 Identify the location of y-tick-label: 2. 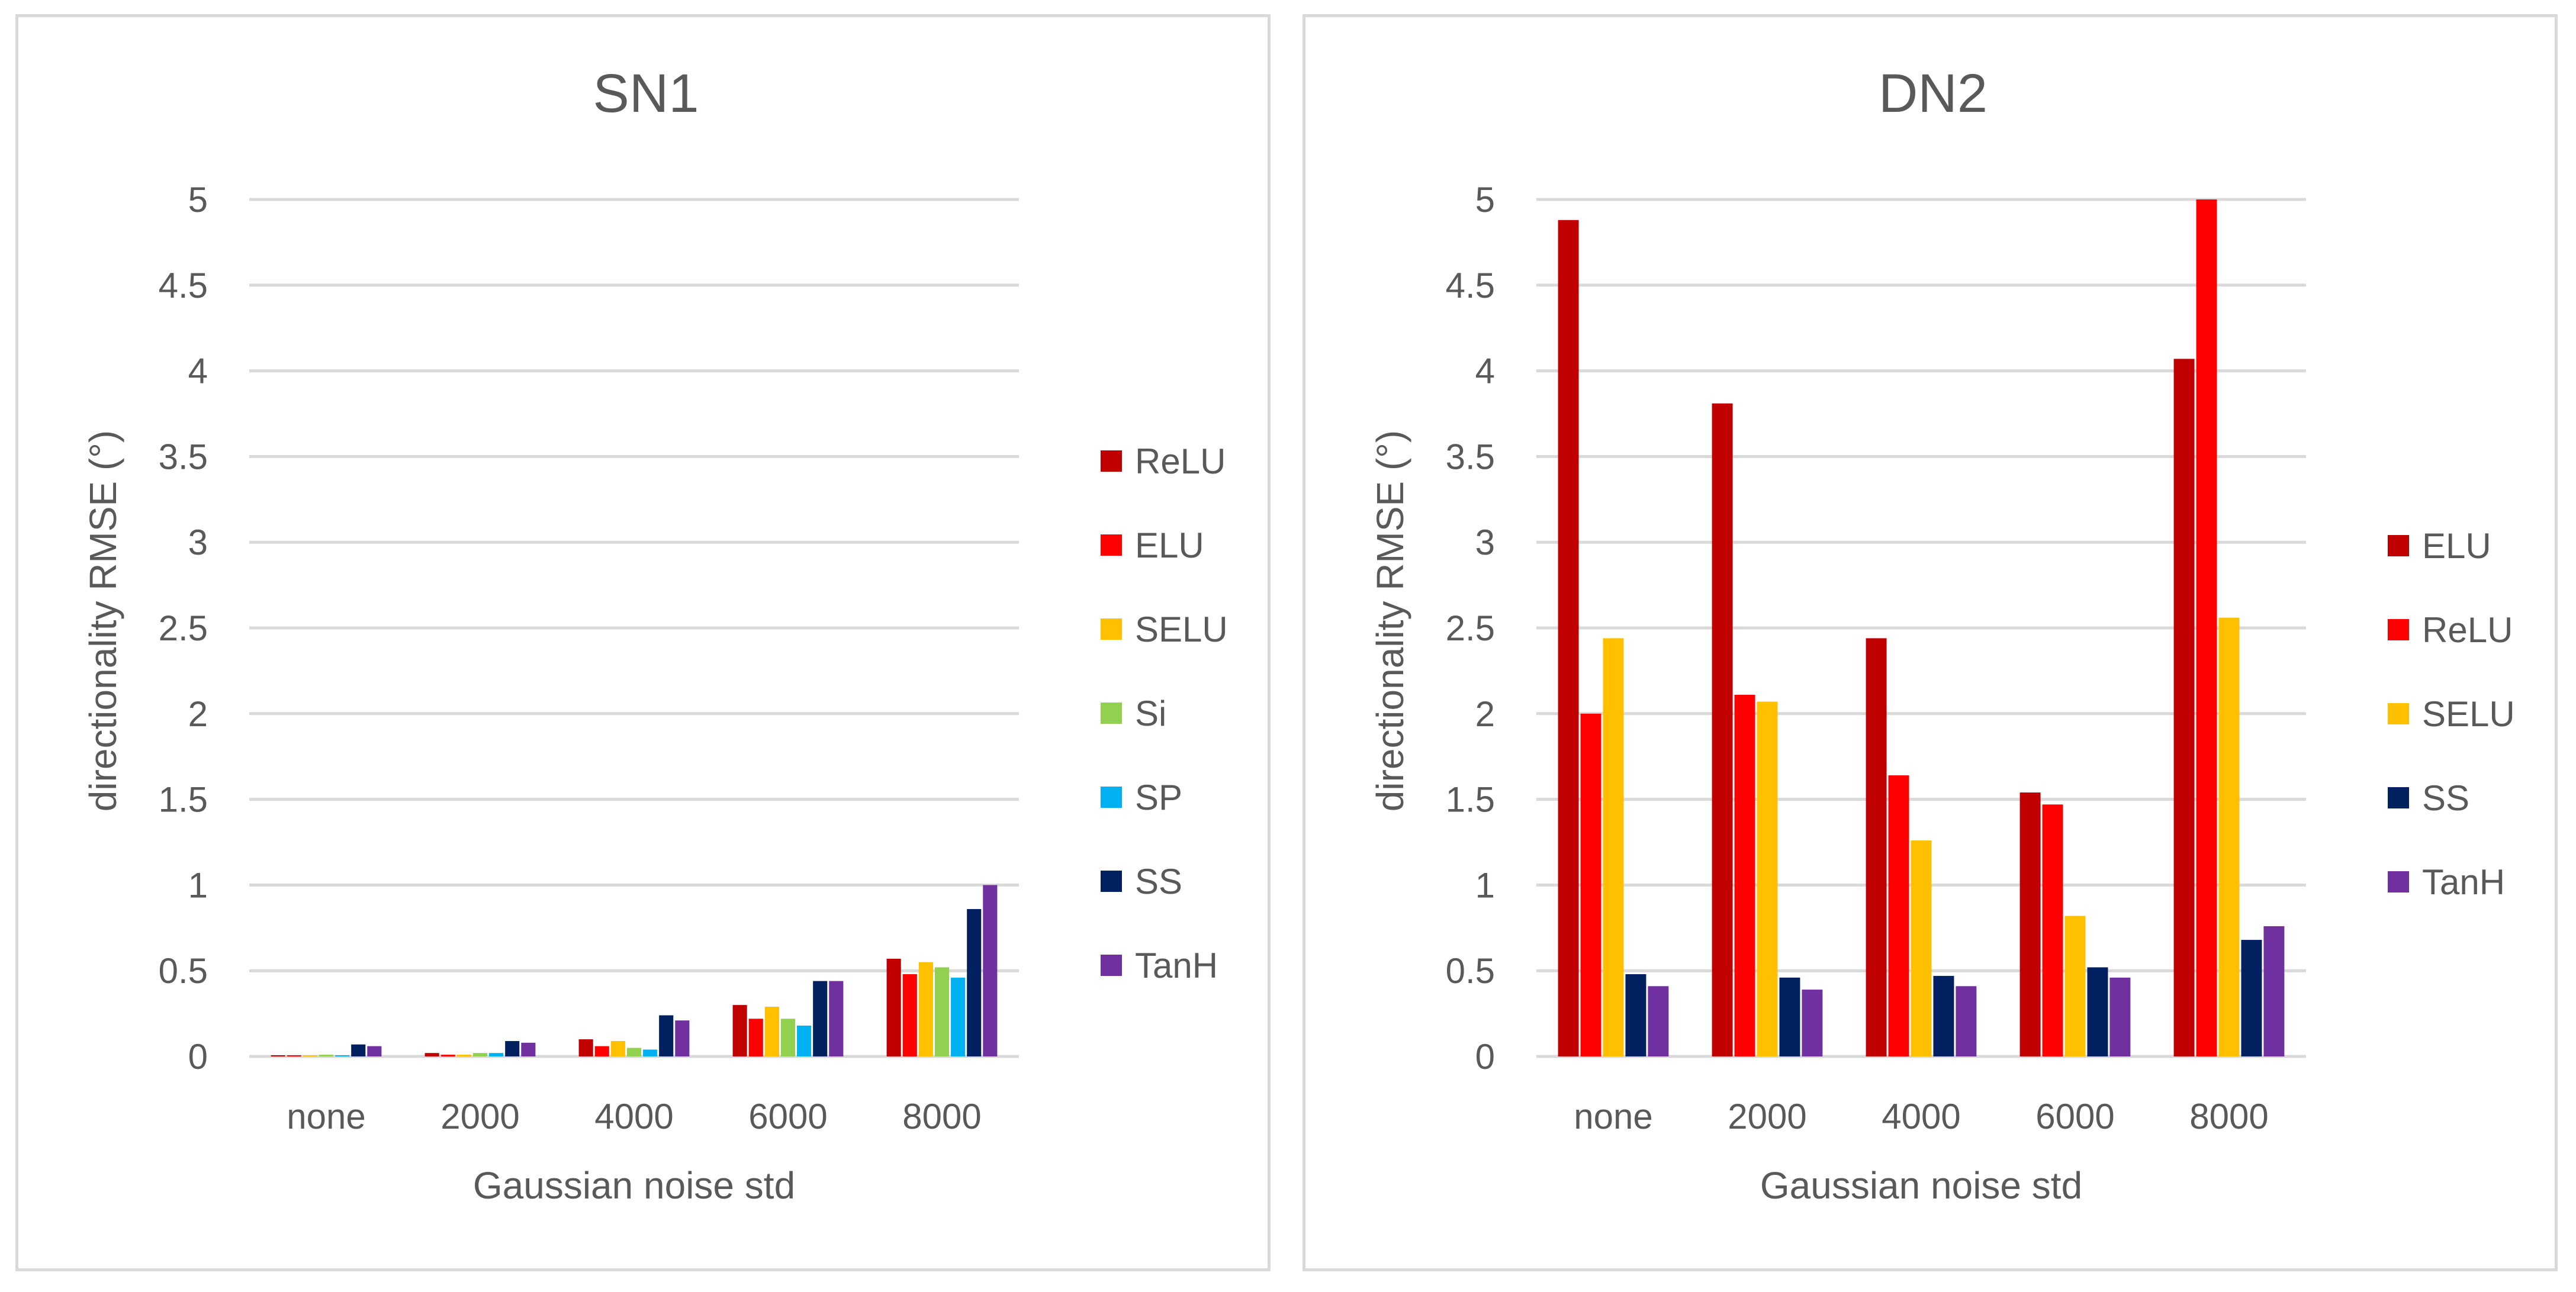
(198, 714).